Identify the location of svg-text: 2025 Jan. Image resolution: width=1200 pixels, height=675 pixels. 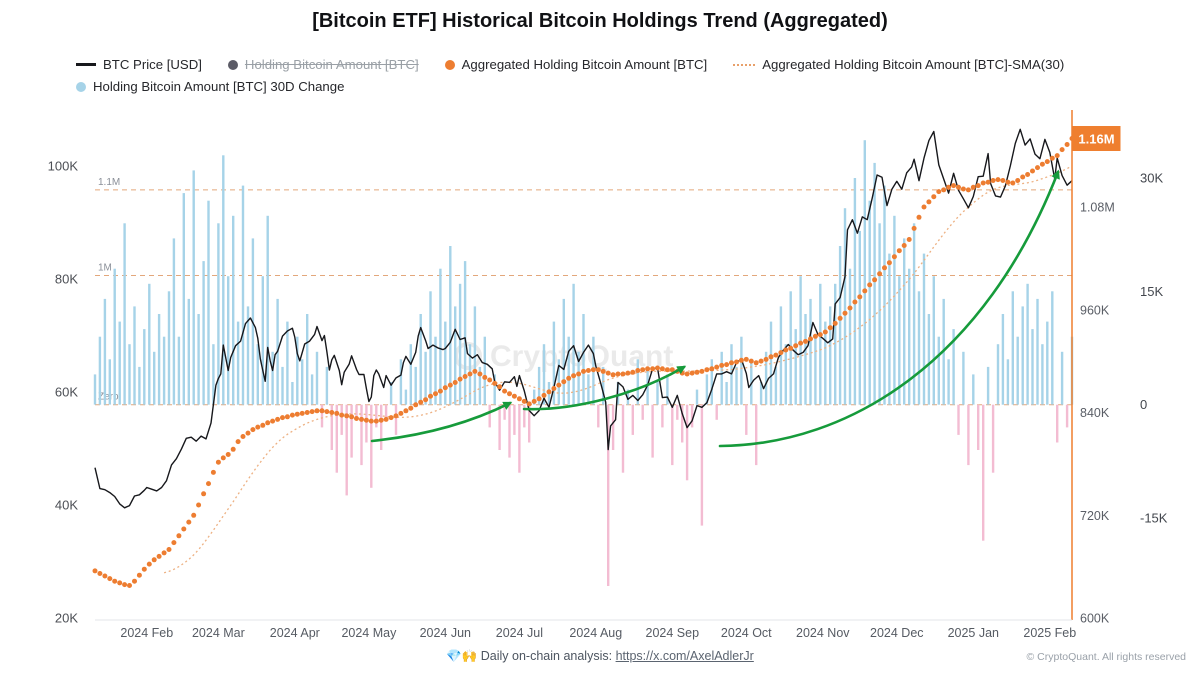
(973, 633).